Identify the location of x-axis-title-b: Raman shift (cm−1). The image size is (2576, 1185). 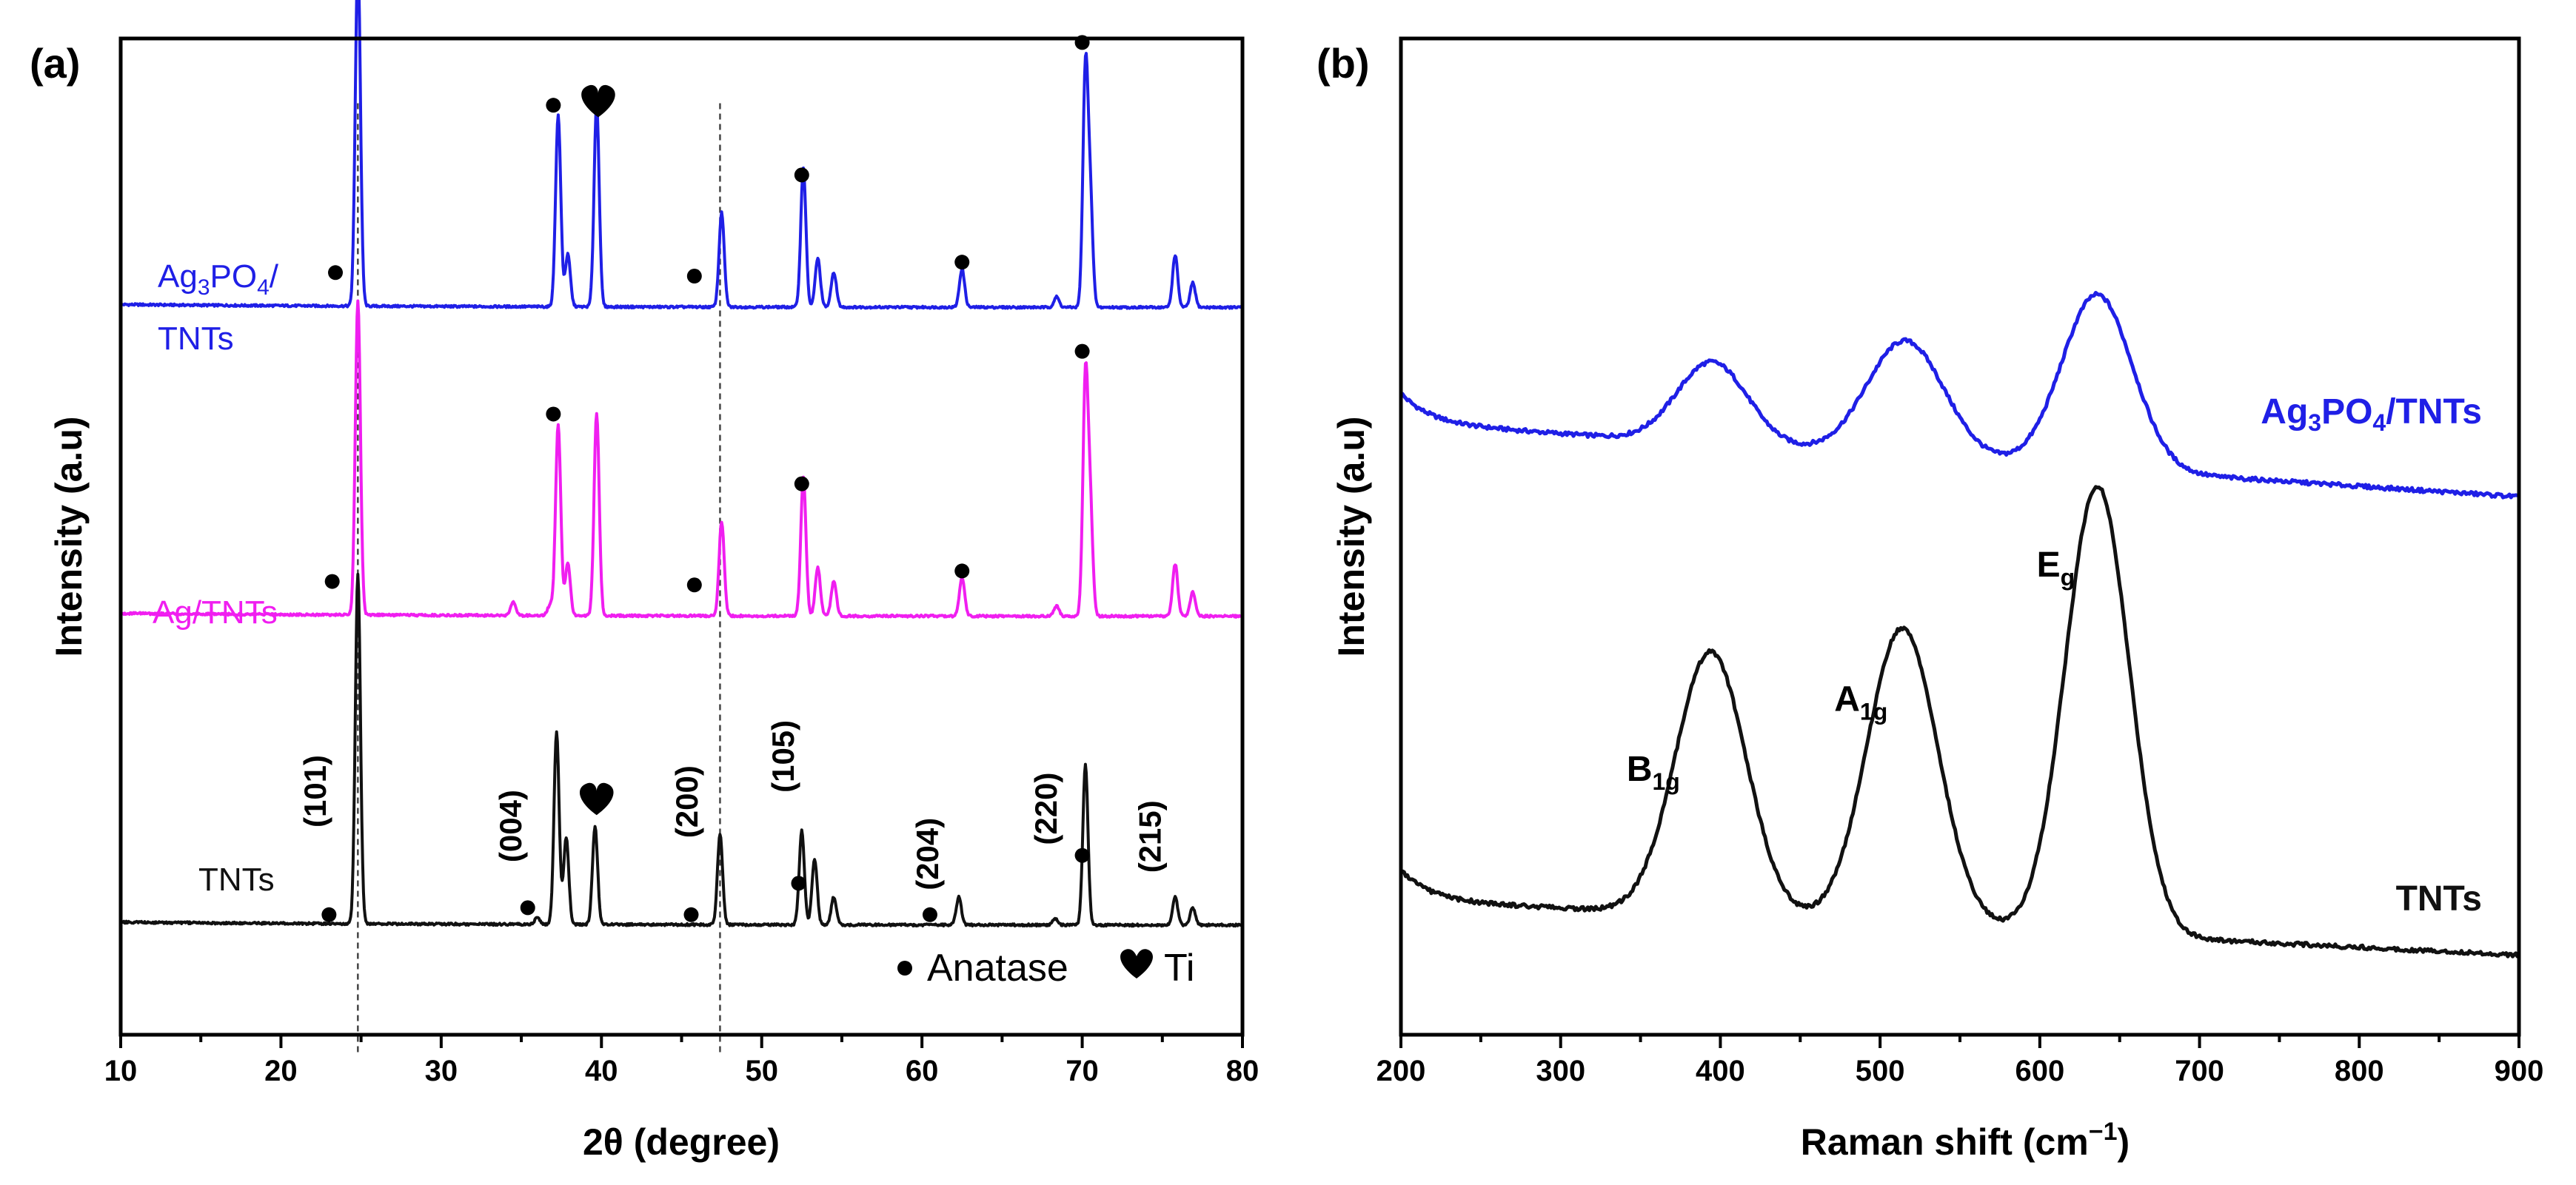
(1966, 1140).